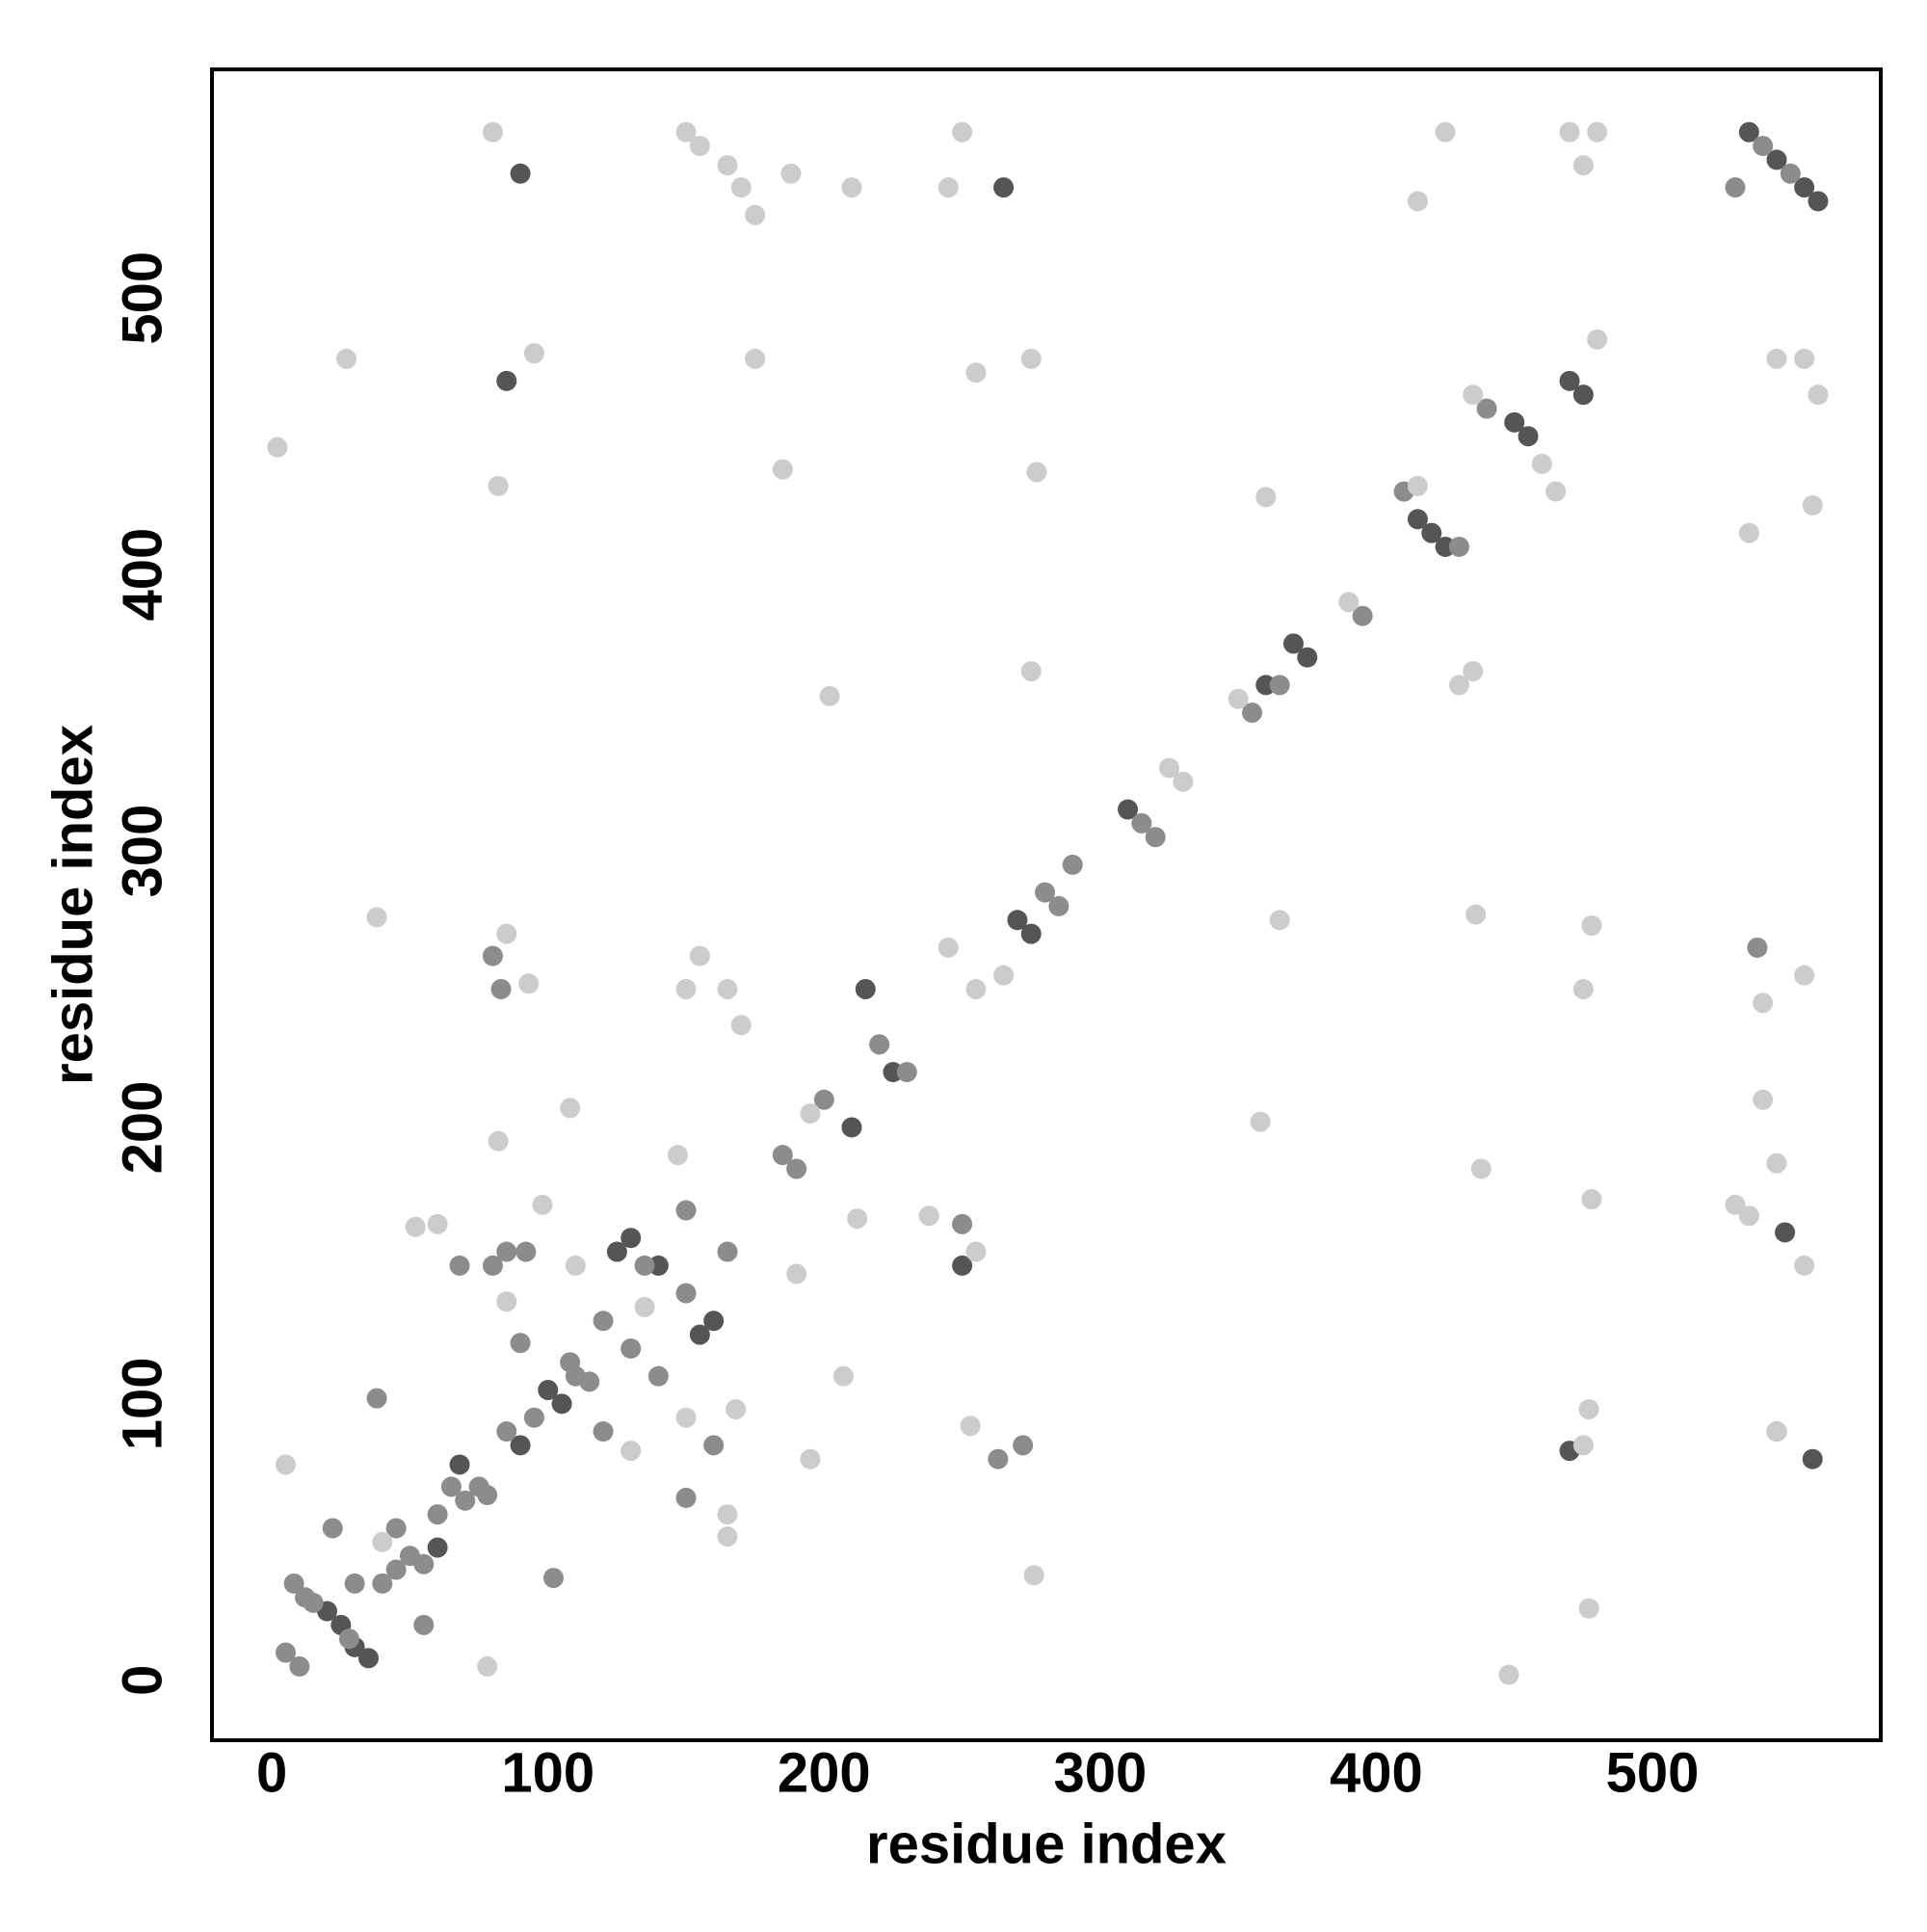 This screenshot has height=1932, width=1927. Describe the element at coordinates (142, 575) in the screenshot. I see `y-tick-label: 400` at that location.